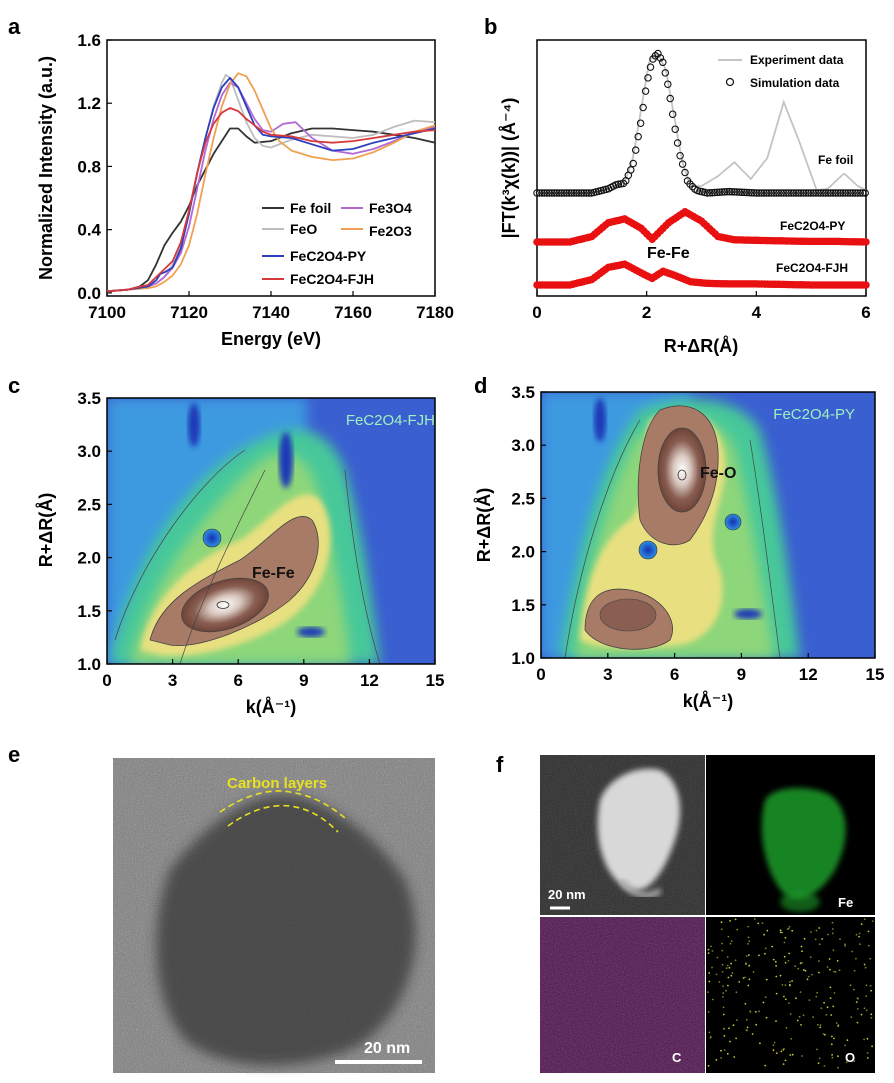  Describe the element at coordinates (89, 398) in the screenshot. I see `panel-c-ytick-label: 3.5` at that location.